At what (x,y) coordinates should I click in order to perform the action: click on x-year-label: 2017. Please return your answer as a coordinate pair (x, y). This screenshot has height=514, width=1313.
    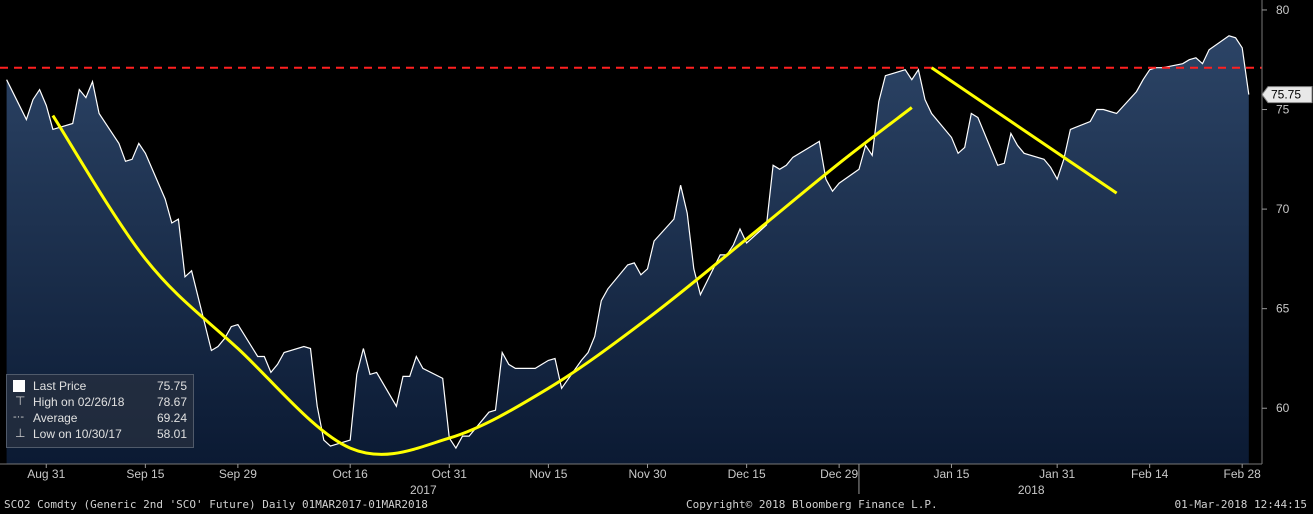
    Looking at the image, I should click on (423, 488).